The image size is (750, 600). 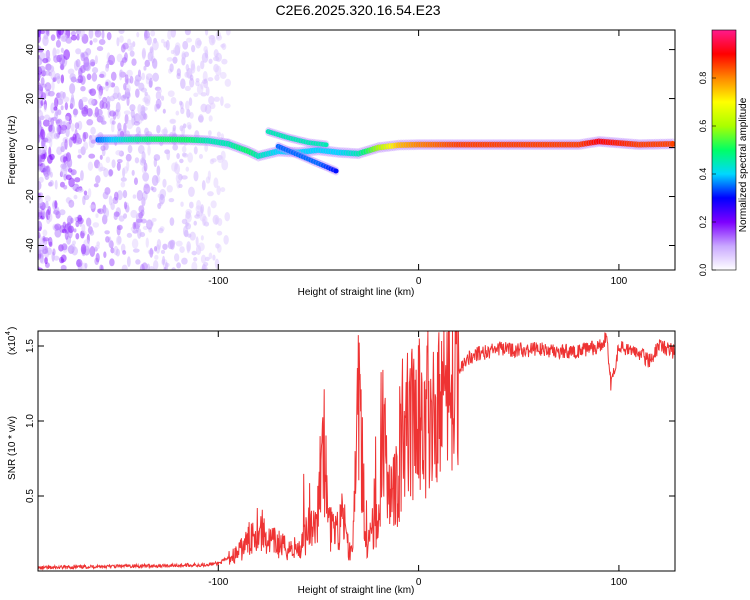 What do you see at coordinates (672, 143) in the screenshot?
I see `ridge-point` at bounding box center [672, 143].